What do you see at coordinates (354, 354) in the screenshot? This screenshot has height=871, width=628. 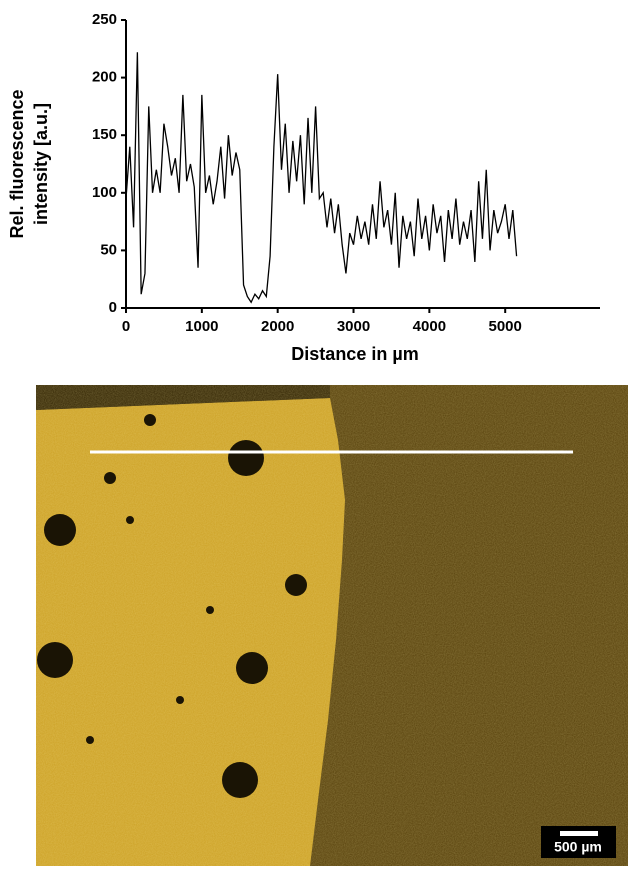 I see `x-axis-label: Distance in µm` at bounding box center [354, 354].